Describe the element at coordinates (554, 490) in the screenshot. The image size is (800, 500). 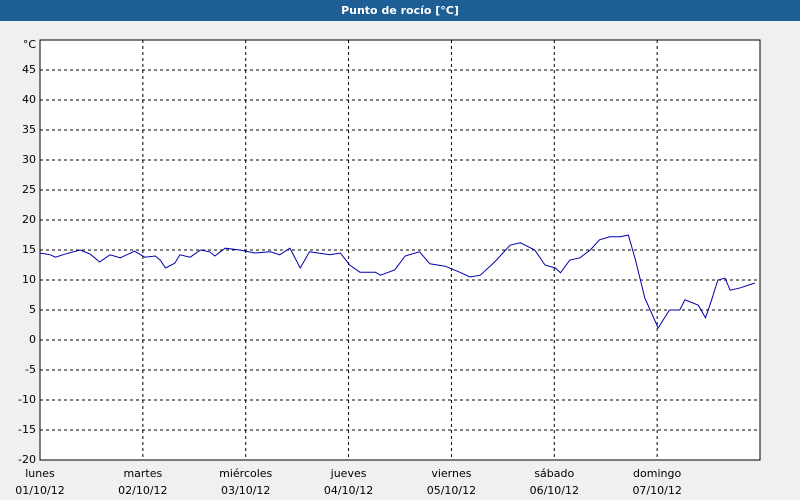
I see `x-tick-date: 06/10/12` at that location.